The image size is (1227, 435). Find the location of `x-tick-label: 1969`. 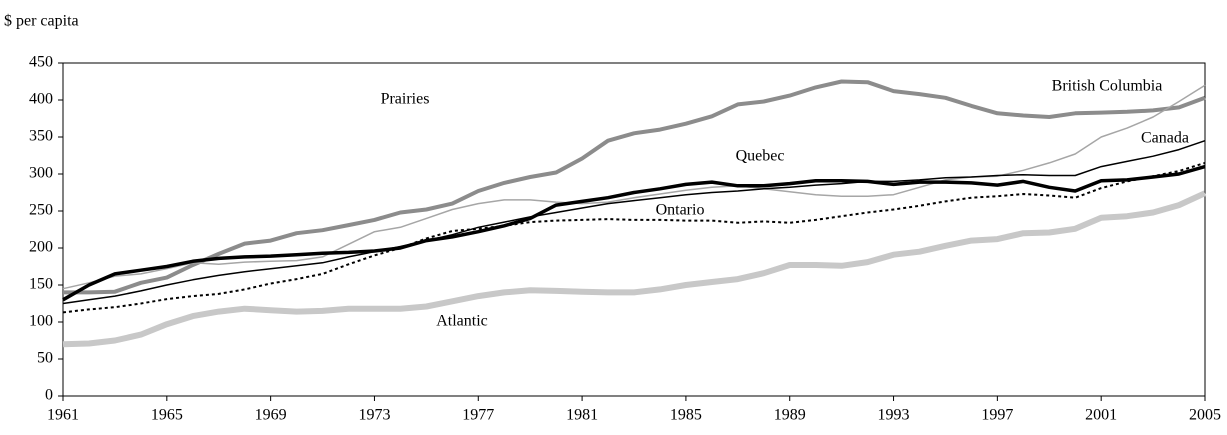

x-tick-label: 1969 is located at coordinates (271, 415).